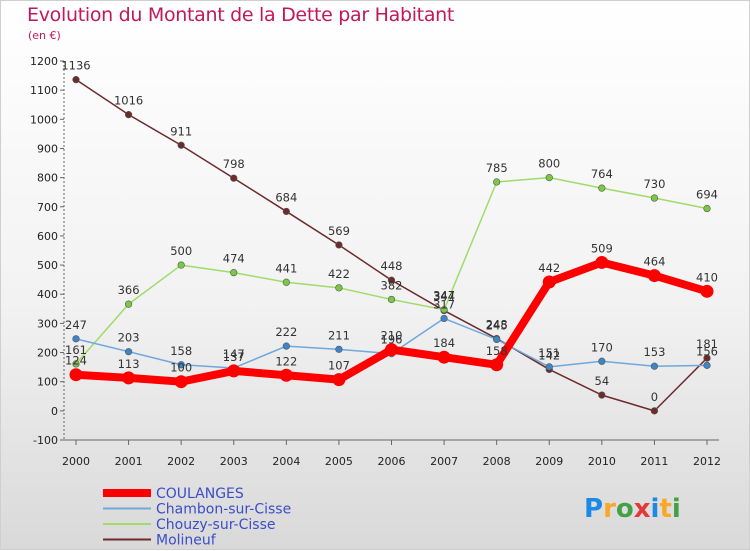 This screenshot has height=551, width=750. I want to click on data-label: 0, so click(654, 397).